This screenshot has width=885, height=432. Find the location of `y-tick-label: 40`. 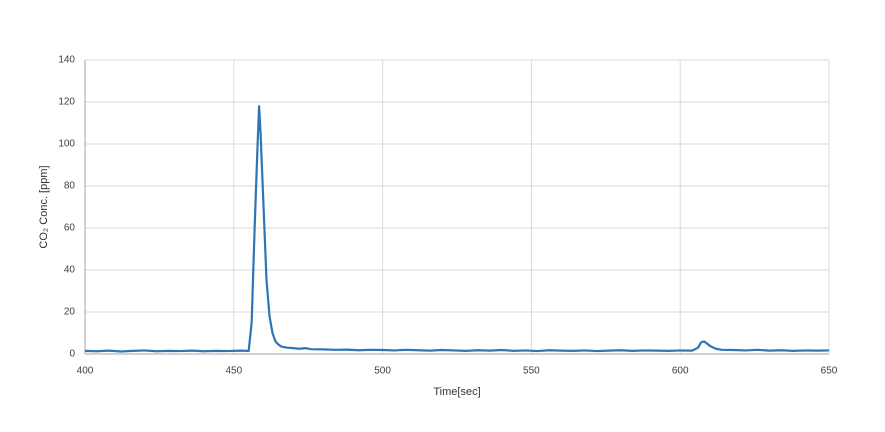

y-tick-label: 40 is located at coordinates (70, 270).